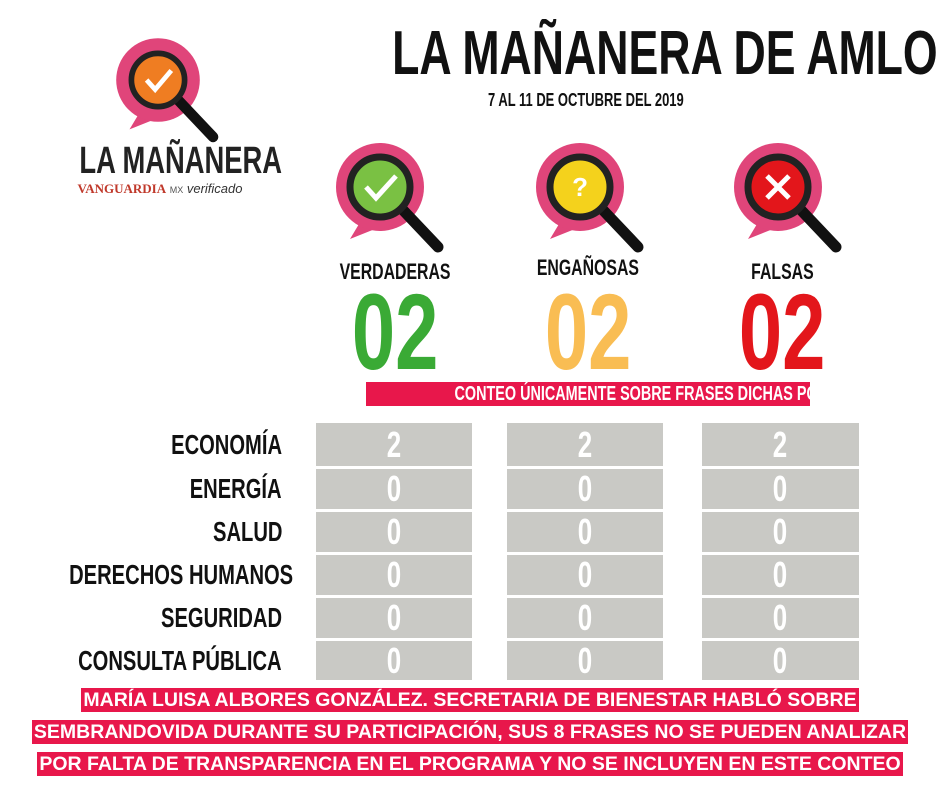 The height and width of the screenshot is (788, 940). I want to click on row-label-text: SEGURIDAD, so click(221, 617).